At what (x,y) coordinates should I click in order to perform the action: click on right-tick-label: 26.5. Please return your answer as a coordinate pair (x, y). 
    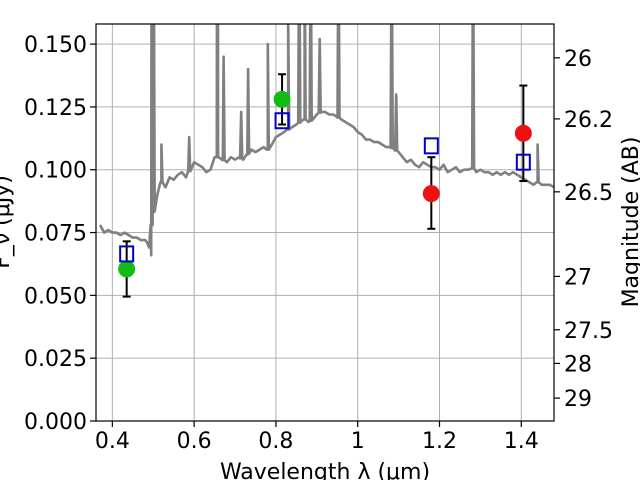
    Looking at the image, I should click on (588, 193).